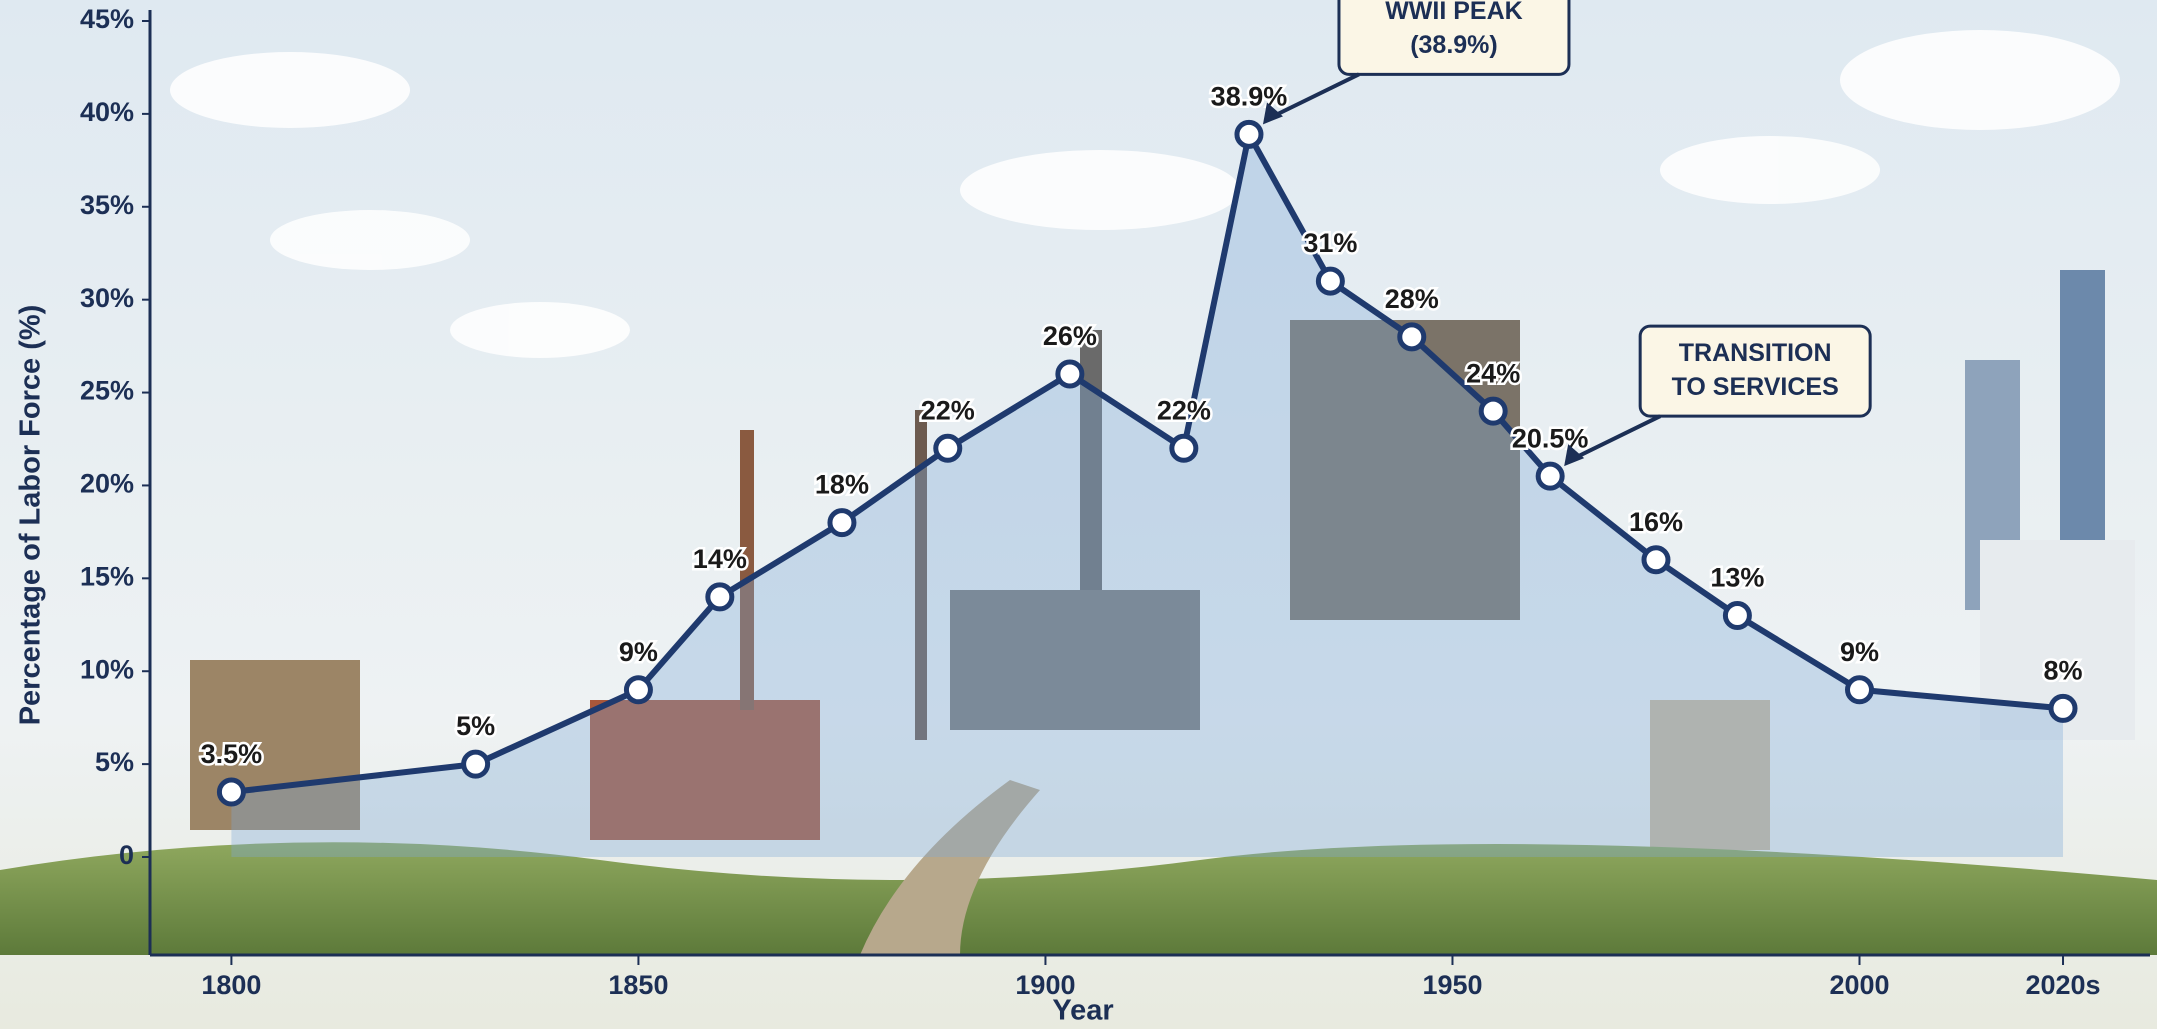  Describe the element at coordinates (1330, 243) in the screenshot. I see `data-label: 31%` at that location.